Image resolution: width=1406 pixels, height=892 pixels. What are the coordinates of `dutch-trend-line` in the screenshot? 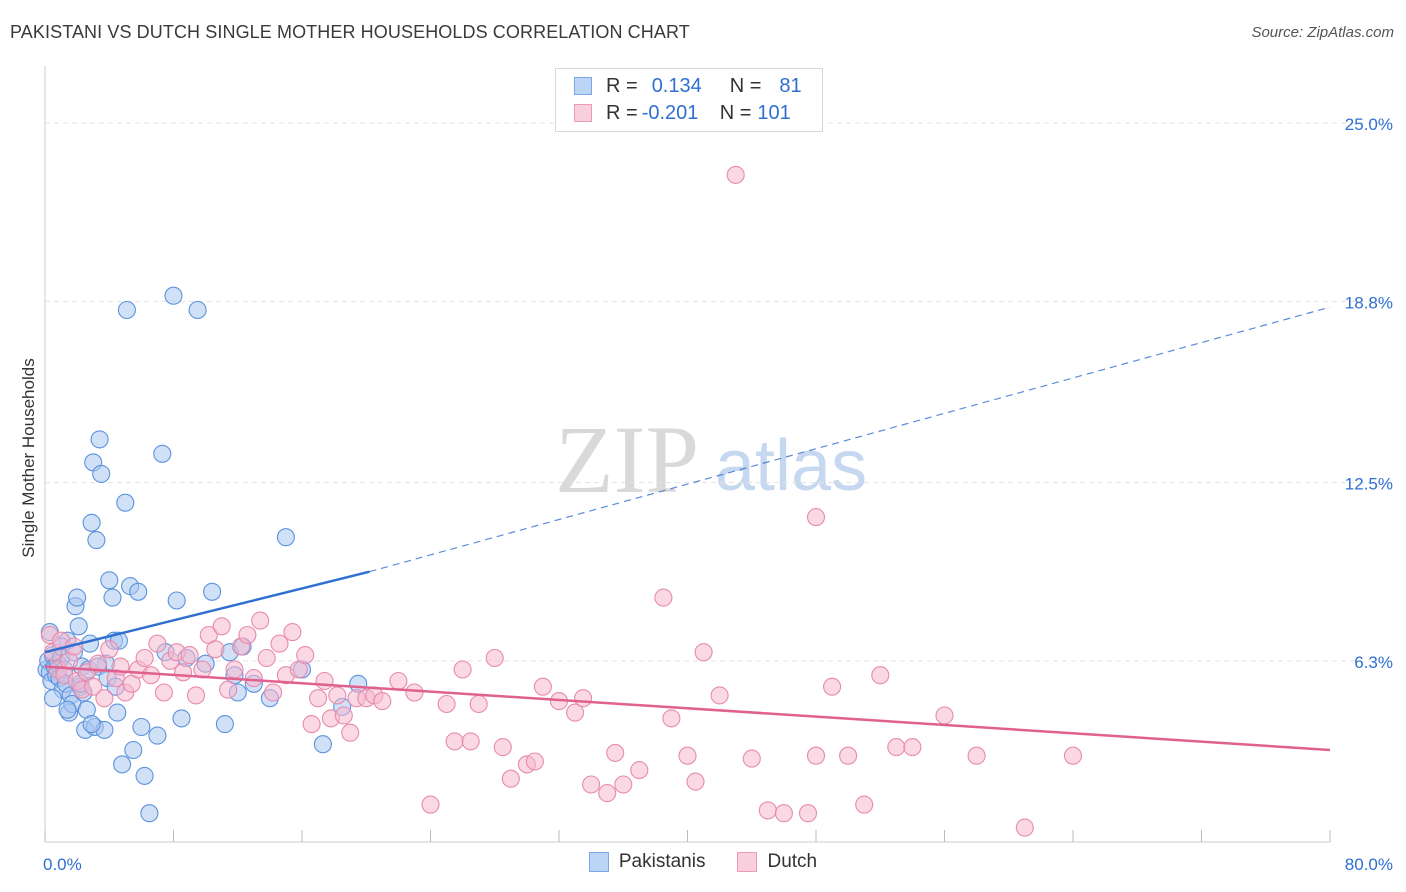 It's located at (687, 708).